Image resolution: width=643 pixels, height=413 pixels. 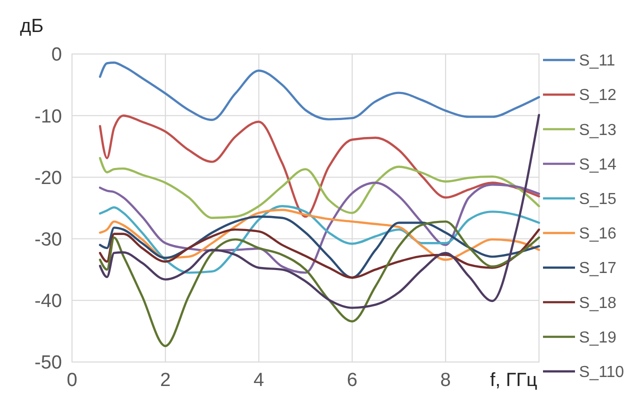 What do you see at coordinates (56, 55) in the screenshot?
I see `y-tick-label: 0` at bounding box center [56, 55].